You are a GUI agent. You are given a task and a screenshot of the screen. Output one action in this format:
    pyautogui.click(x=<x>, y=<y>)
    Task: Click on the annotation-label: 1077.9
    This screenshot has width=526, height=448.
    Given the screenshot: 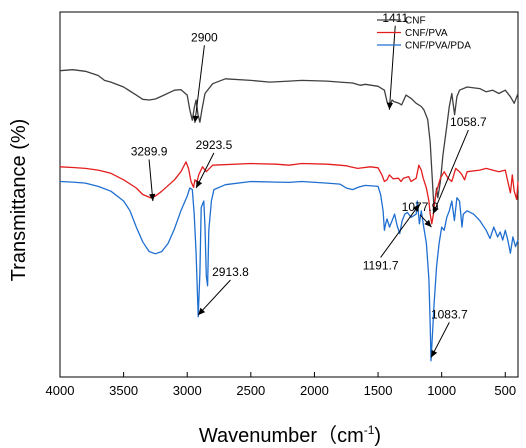 What is the action you would take?
    pyautogui.click(x=420, y=207)
    